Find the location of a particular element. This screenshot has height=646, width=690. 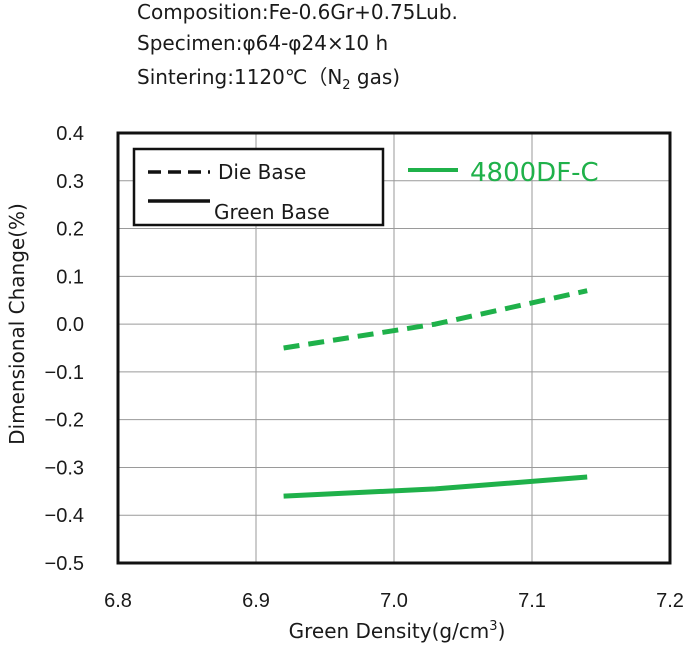

y-tick-label: 0.1 is located at coordinates (70, 277).